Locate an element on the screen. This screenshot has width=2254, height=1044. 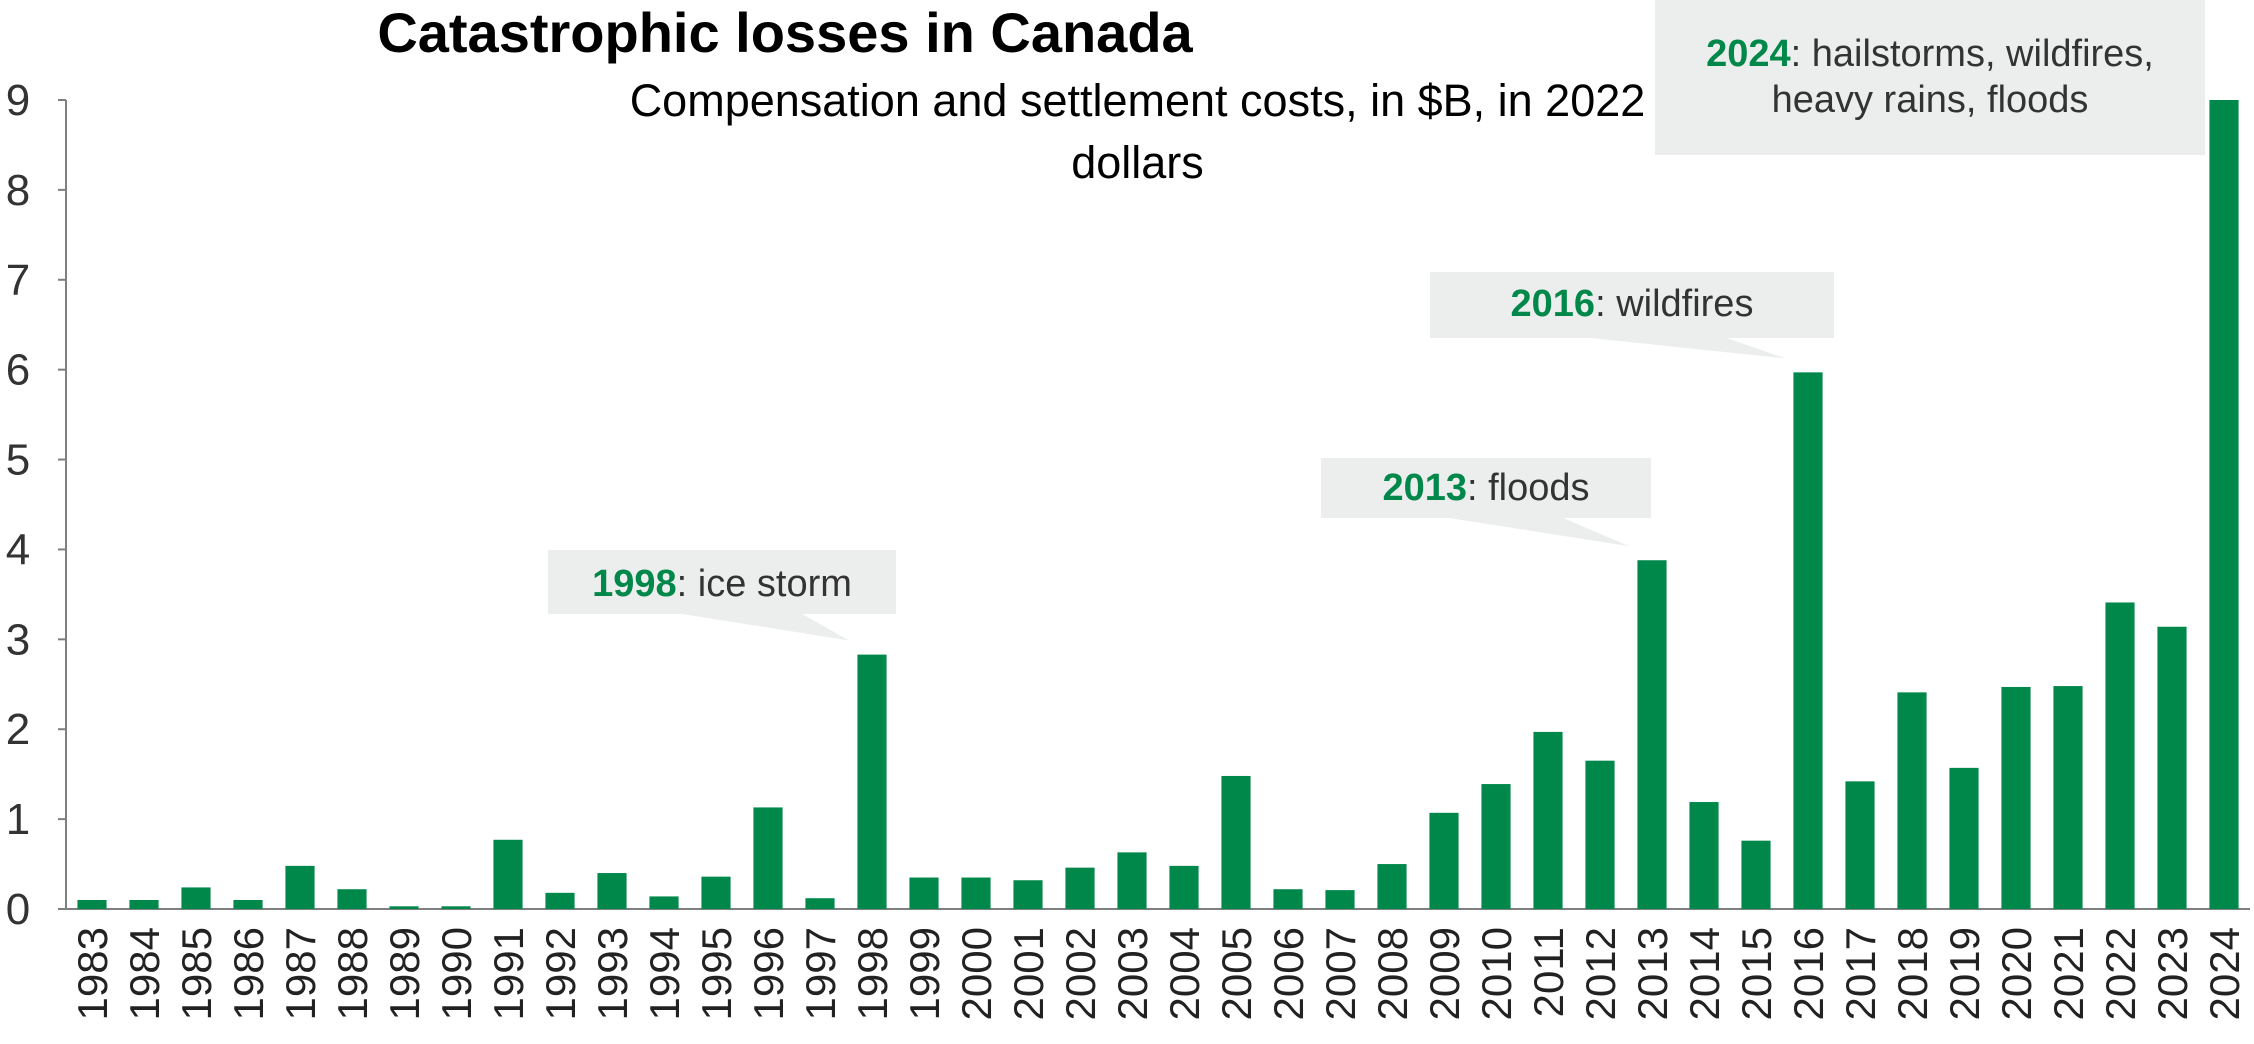
bar-1993 is located at coordinates (612, 891).